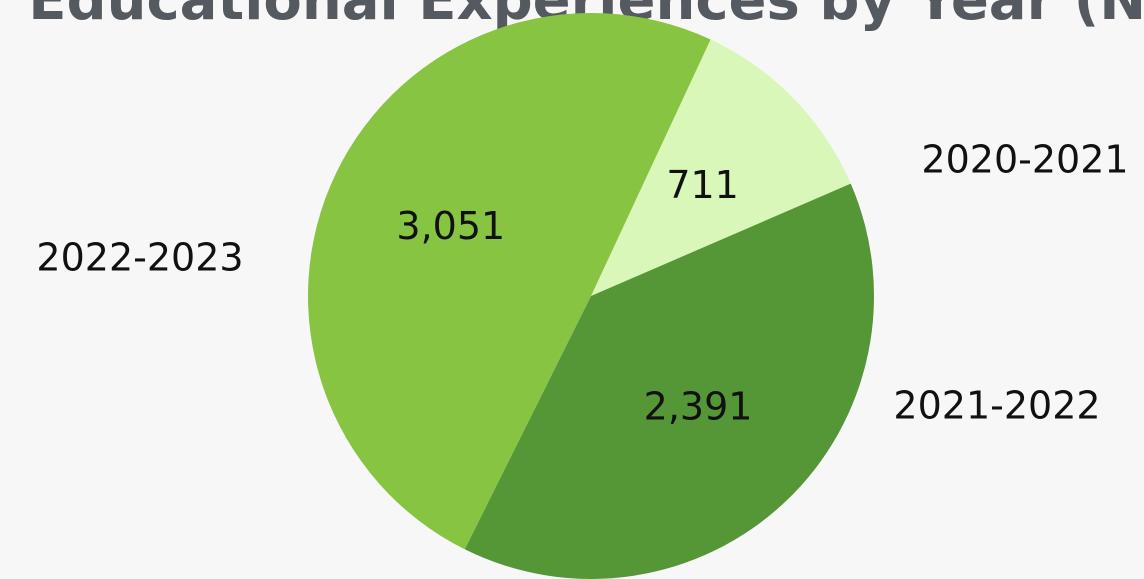 The height and width of the screenshot is (579, 1144). Describe the element at coordinates (996, 406) in the screenshot. I see `category-label: 2021-2022` at that location.